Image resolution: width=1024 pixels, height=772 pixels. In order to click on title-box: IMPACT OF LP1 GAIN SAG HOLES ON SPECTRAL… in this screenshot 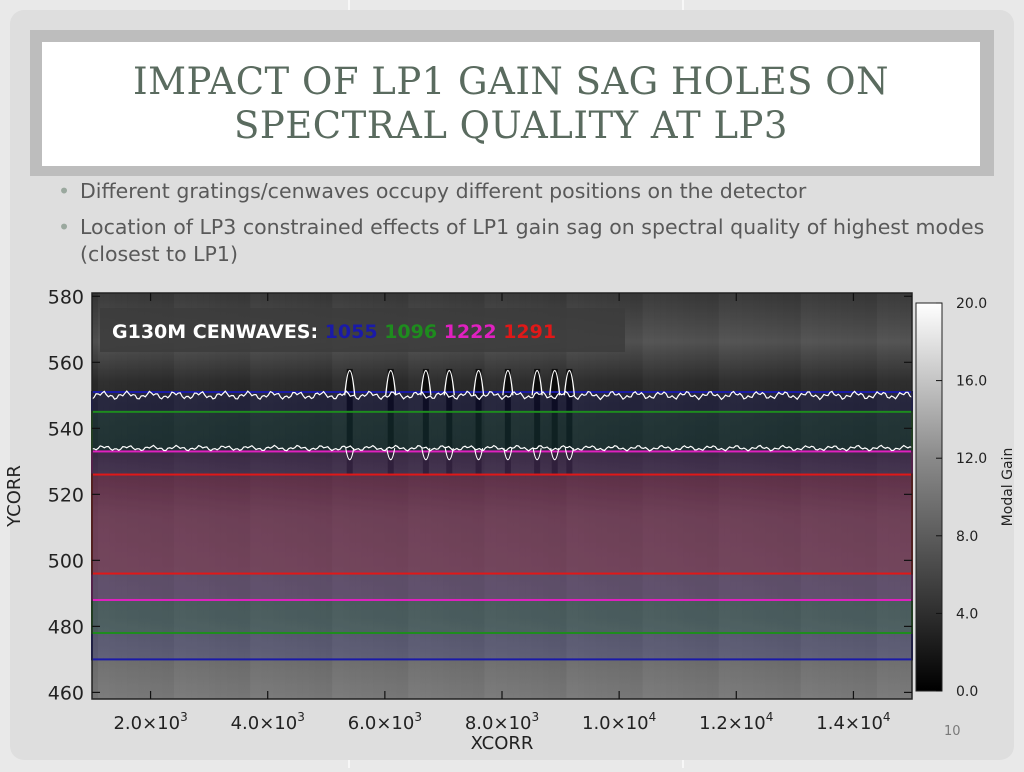, I will do `click(511, 104)`.